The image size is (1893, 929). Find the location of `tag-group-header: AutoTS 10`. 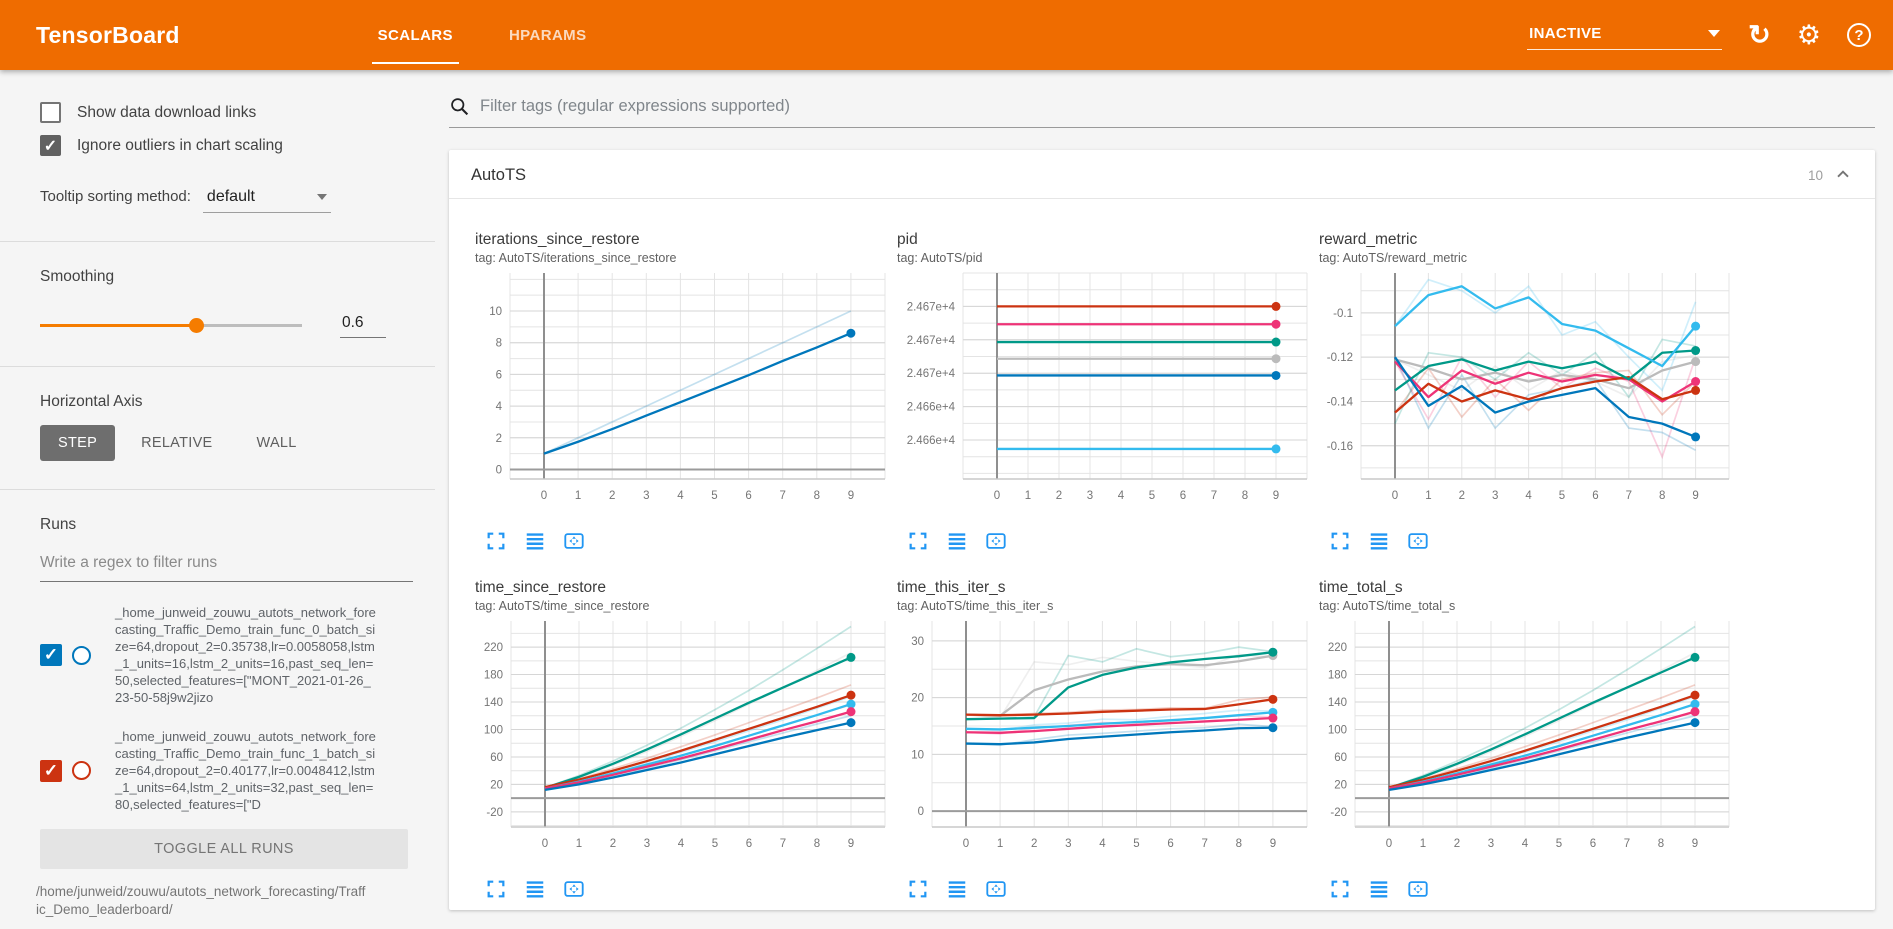

tag-group-header: AutoTS 10 is located at coordinates (1162, 174).